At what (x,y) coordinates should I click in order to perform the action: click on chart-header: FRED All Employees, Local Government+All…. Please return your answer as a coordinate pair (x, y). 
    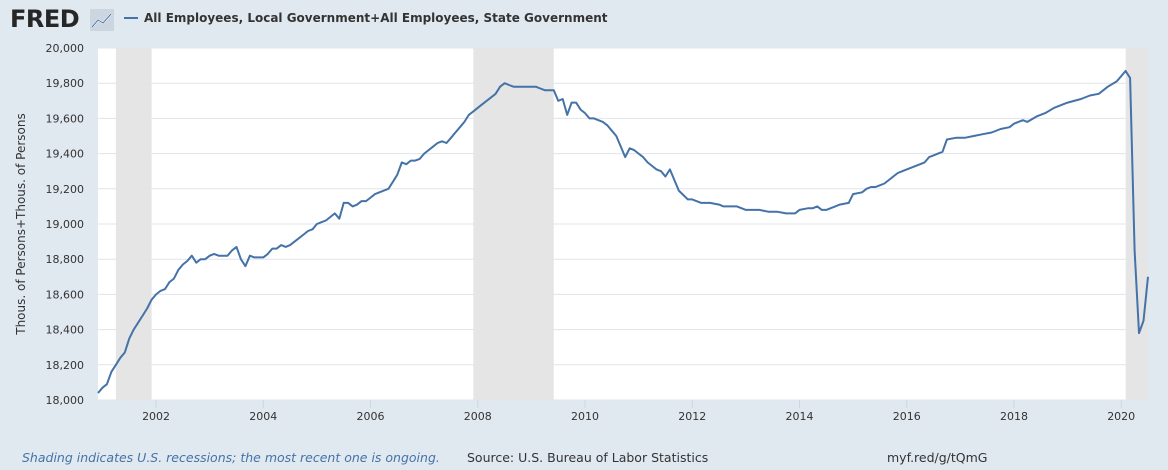
    Looking at the image, I should click on (584, 20).